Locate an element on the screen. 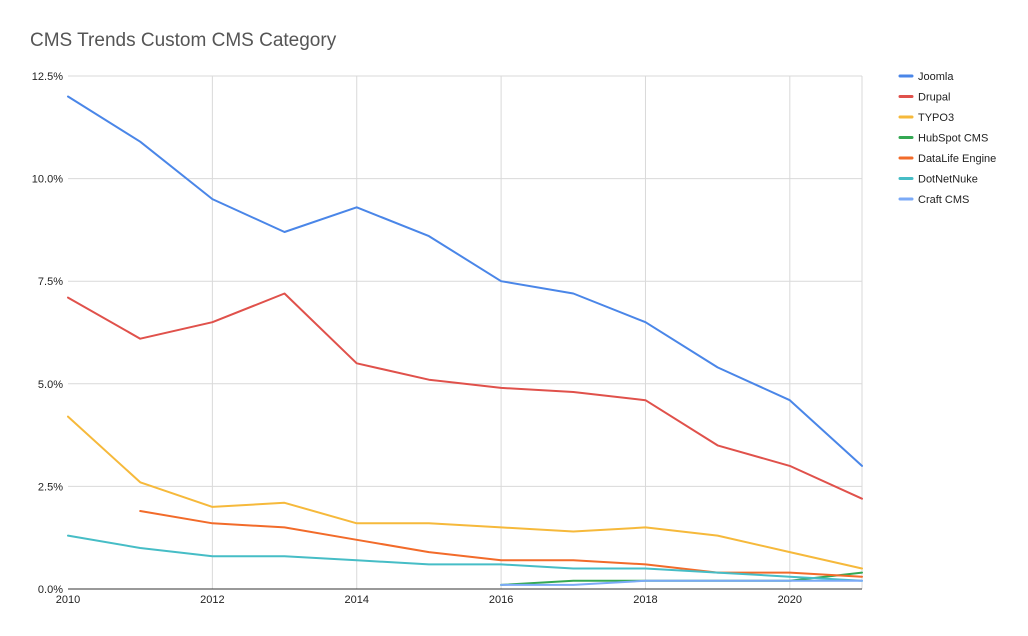 The height and width of the screenshot is (636, 1028). y-tick-label: 0.0% is located at coordinates (50, 590).